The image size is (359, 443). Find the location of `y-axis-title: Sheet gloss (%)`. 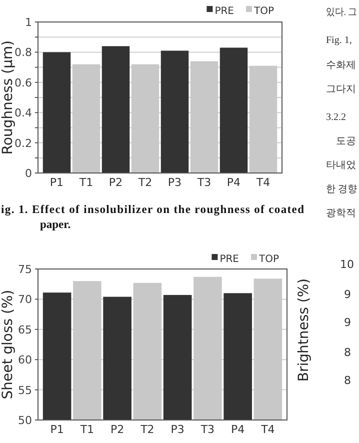

y-axis-title: Sheet gloss (%) is located at coordinates (8, 345).